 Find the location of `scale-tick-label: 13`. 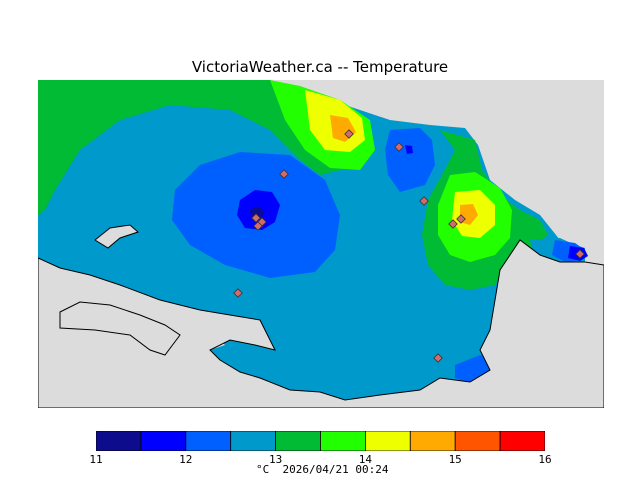

scale-tick-label: 13 is located at coordinates (275, 459).